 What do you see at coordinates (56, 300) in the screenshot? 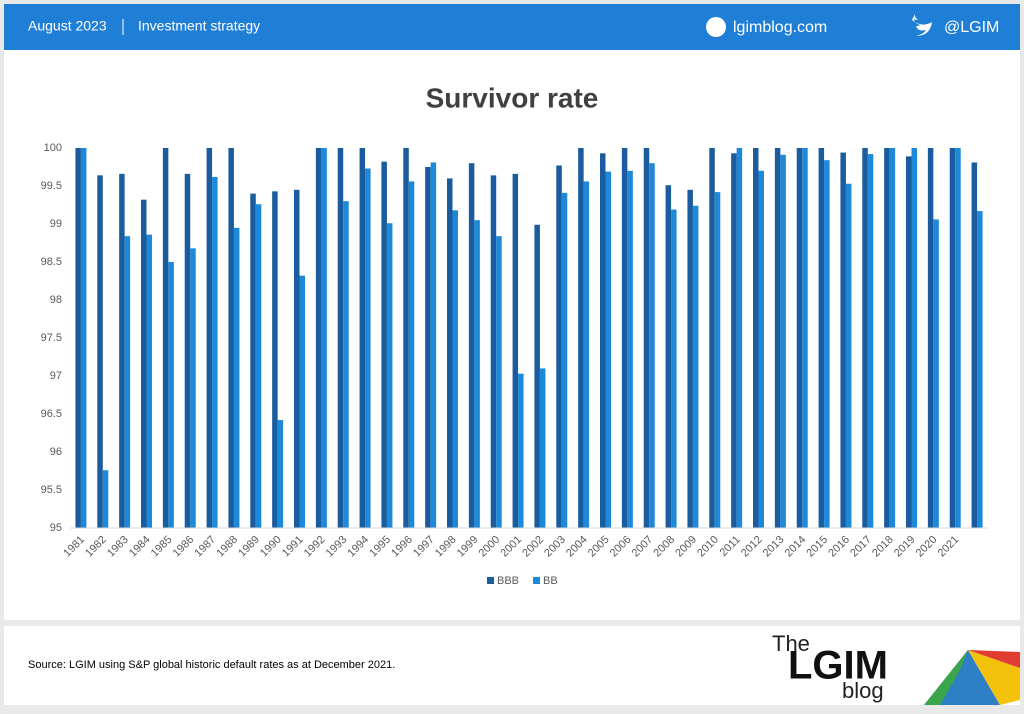
I see `y-tick-label: 98` at bounding box center [56, 300].